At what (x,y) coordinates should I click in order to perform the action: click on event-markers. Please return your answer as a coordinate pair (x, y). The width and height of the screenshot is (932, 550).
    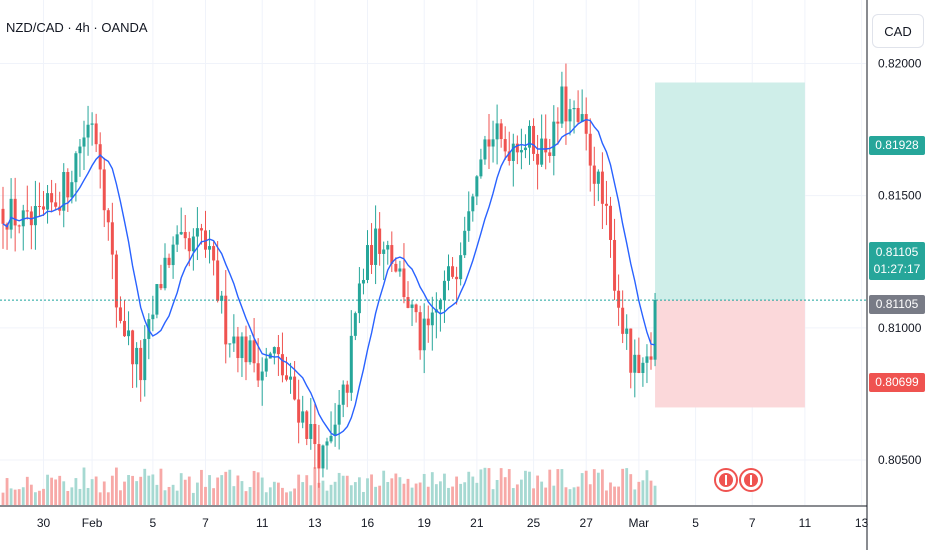
    Looking at the image, I should click on (738, 480).